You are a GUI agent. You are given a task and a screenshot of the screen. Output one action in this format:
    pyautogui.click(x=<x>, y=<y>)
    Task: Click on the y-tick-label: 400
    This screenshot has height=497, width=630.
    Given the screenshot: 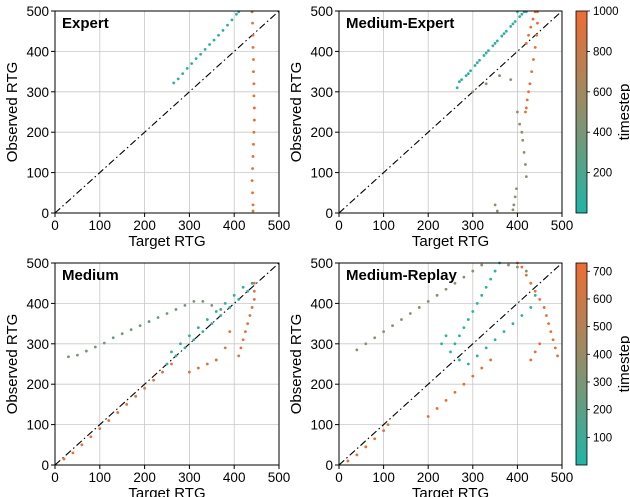 What is the action you would take?
    pyautogui.click(x=321, y=51)
    